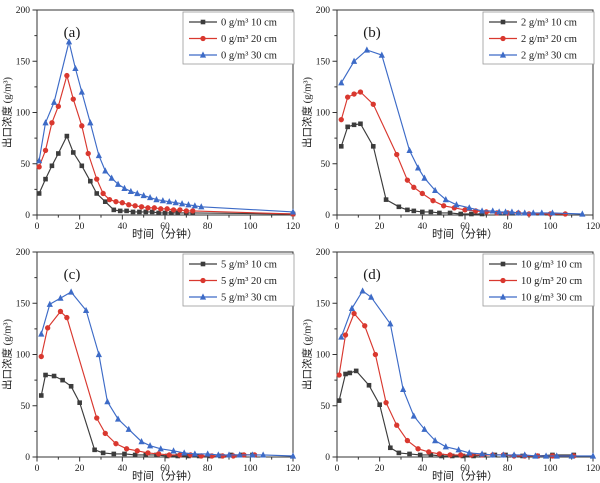  Describe the element at coordinates (238, 38) in the screenshot. I see `legend: 0 g/m³ 10 cm 0 g/m³ 20 cm 0 g/m³ 30 cm` at that location.